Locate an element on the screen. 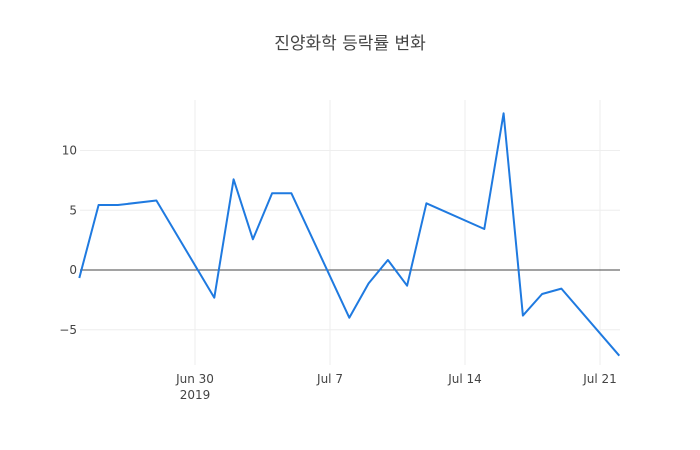 The image size is (700, 450). y-tick-label: 0 is located at coordinates (73, 270).